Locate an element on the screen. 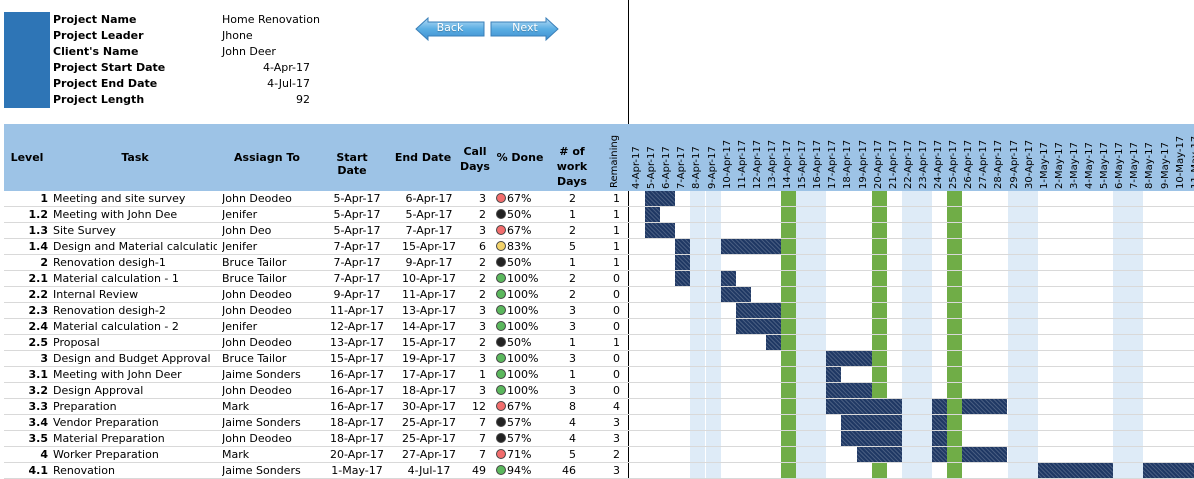  end-date-cell: 9-Apr-17 is located at coordinates (429, 262).